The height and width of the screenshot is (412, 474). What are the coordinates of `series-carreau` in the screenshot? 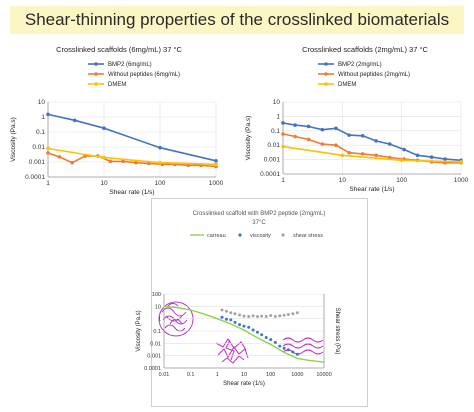 It's located at (244, 334).